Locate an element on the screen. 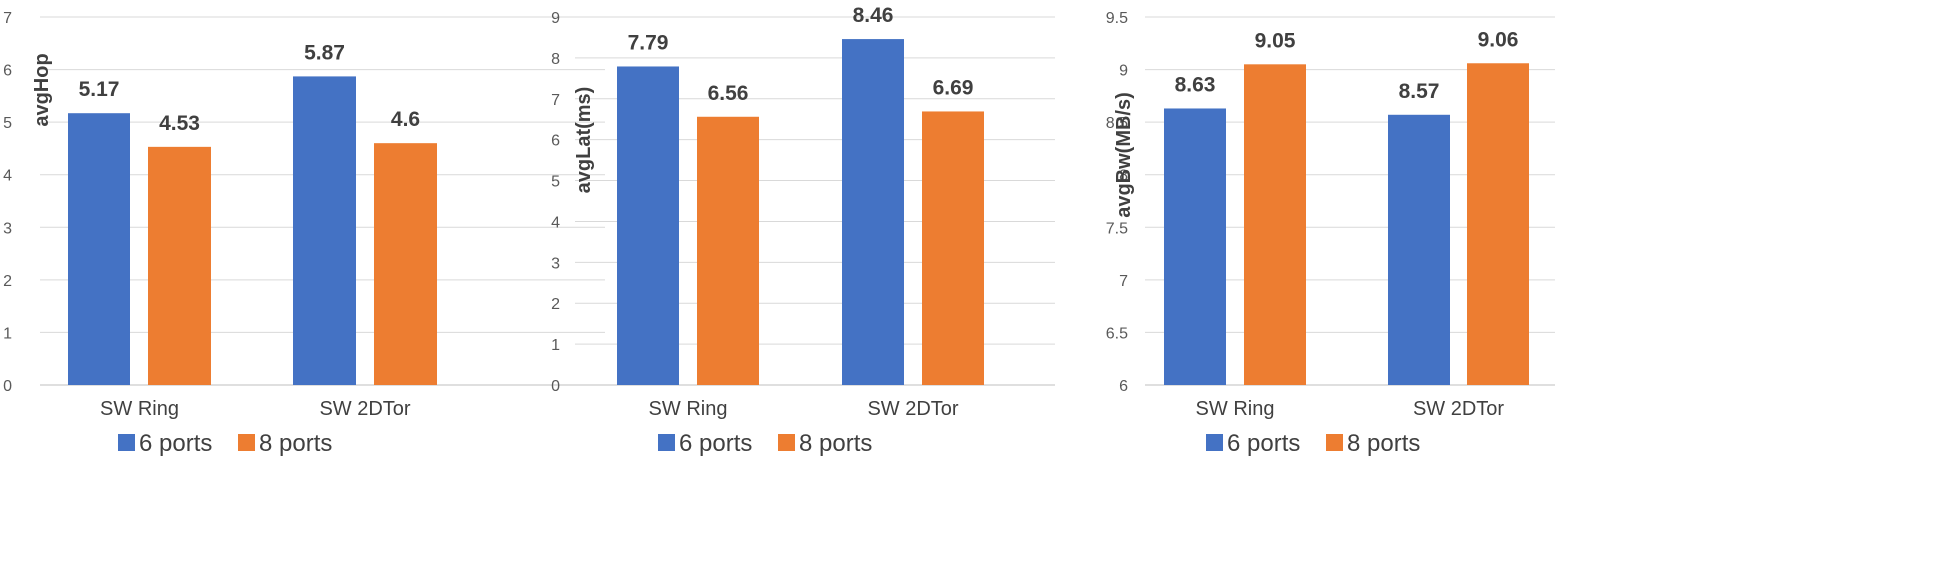  data-label: 4.6 is located at coordinates (405, 119).